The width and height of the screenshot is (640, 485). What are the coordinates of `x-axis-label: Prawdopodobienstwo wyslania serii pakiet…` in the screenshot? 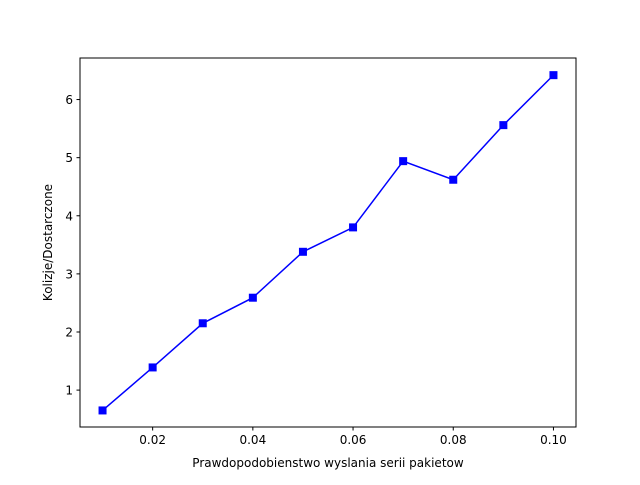 It's located at (328, 463).